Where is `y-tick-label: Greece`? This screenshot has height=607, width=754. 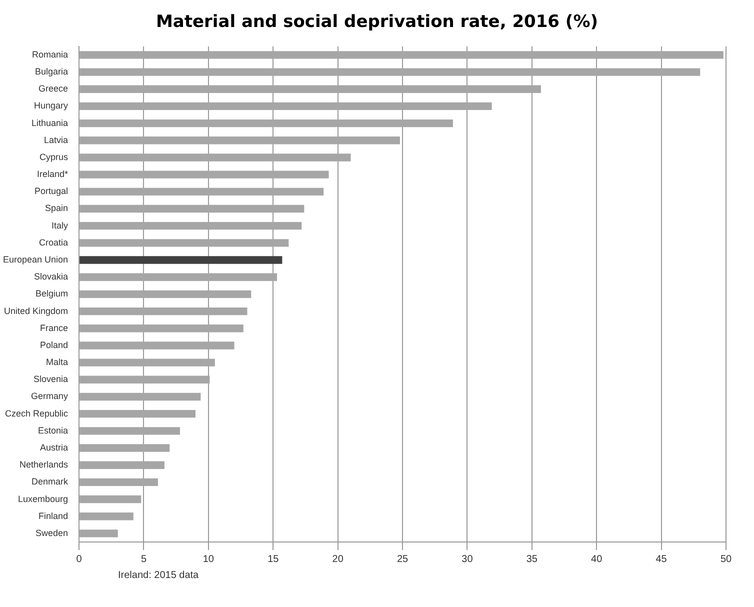 y-tick-label: Greece is located at coordinates (53, 89).